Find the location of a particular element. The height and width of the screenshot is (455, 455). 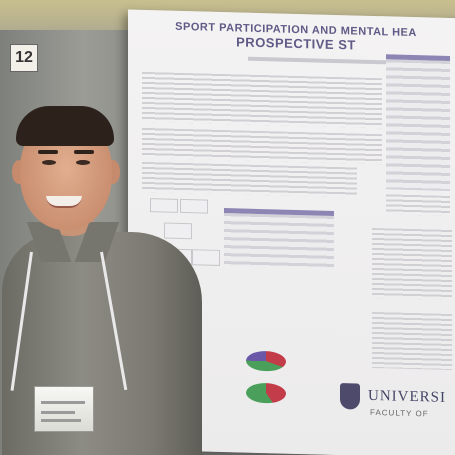

eyebrow-right is located at coordinates (84, 152).